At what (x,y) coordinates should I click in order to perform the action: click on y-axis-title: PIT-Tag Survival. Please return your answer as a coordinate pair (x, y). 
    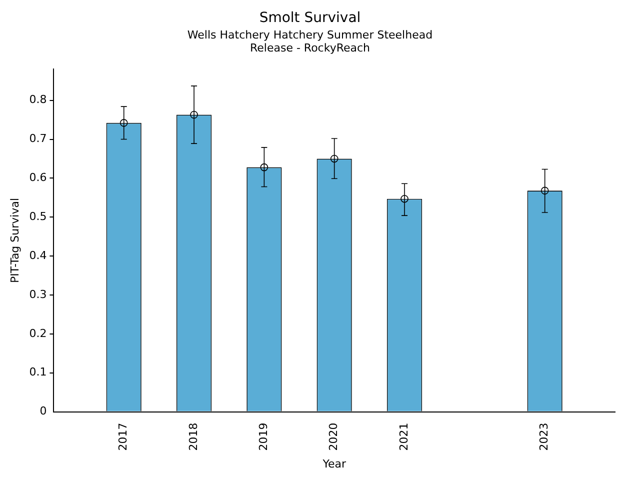
    Looking at the image, I should click on (15, 241).